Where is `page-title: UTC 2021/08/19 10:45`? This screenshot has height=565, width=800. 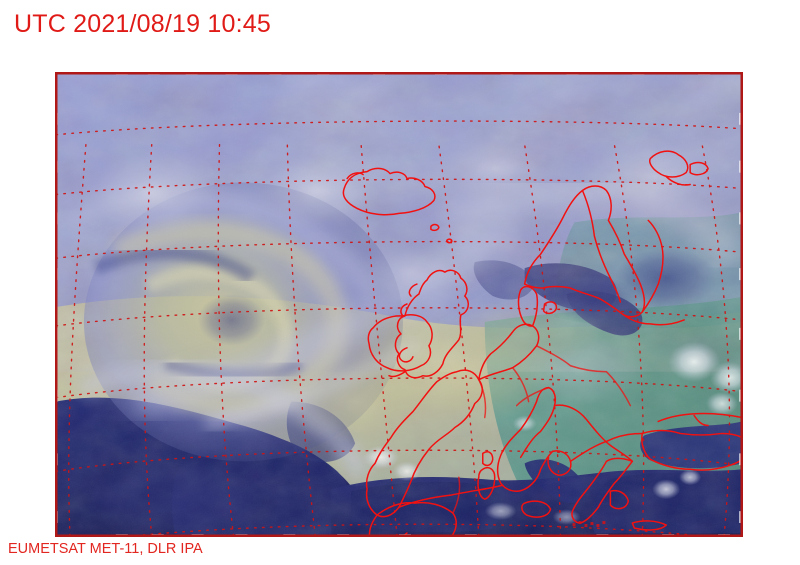 page-title: UTC 2021/08/19 10:45 is located at coordinates (264, 24).